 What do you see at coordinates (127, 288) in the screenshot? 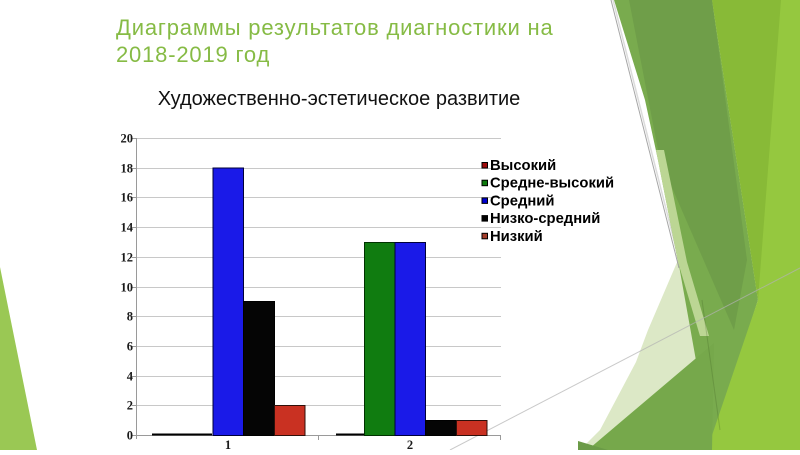
I see `svg-text: 10` at bounding box center [127, 288].